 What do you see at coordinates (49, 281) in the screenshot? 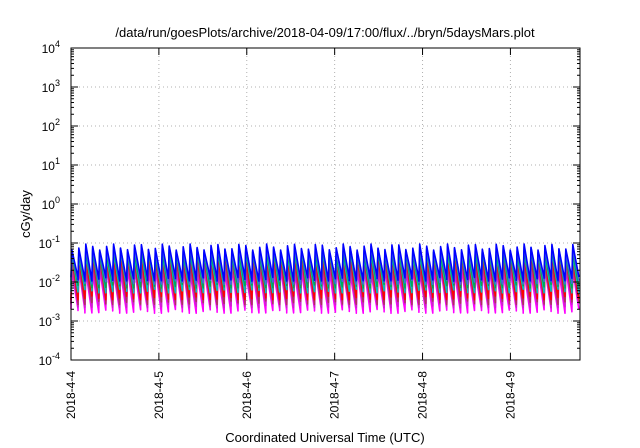
I see `y-tick-label: 10⁻²` at bounding box center [49, 281].